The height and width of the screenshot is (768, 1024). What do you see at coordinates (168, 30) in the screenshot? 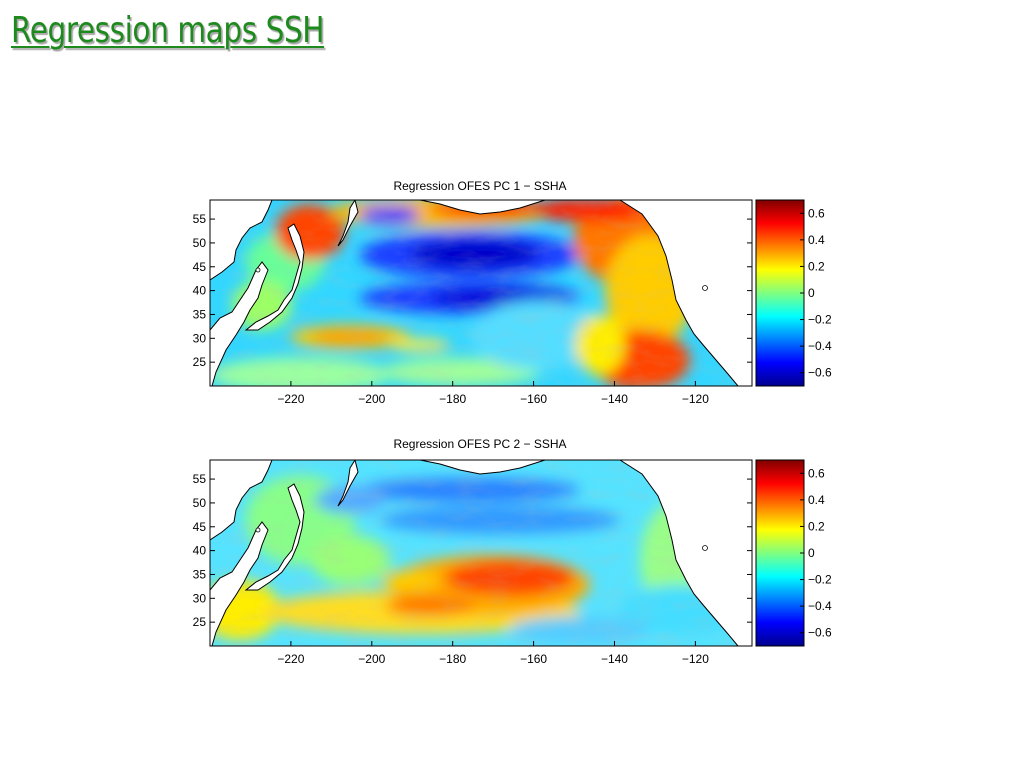
I see `slide-title: Regression maps SSH` at bounding box center [168, 30].